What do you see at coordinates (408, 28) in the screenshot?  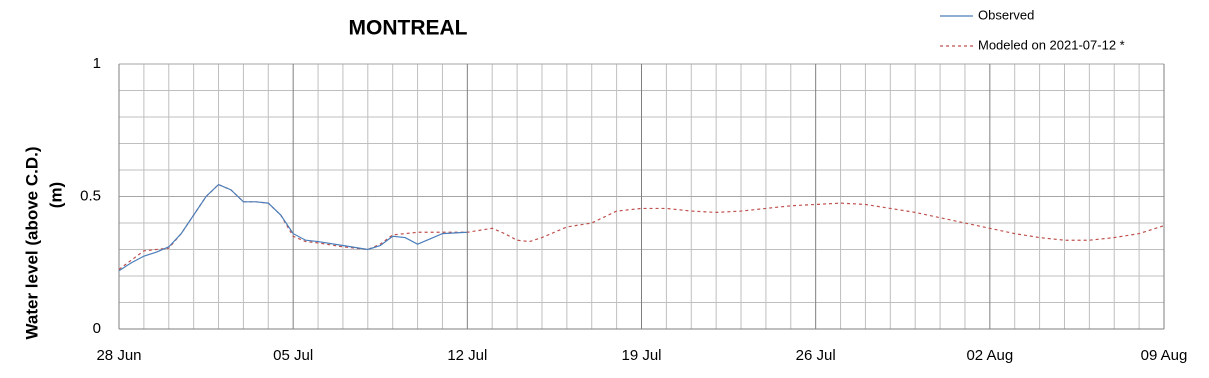 I see `chart-title: MONTREAL` at bounding box center [408, 28].